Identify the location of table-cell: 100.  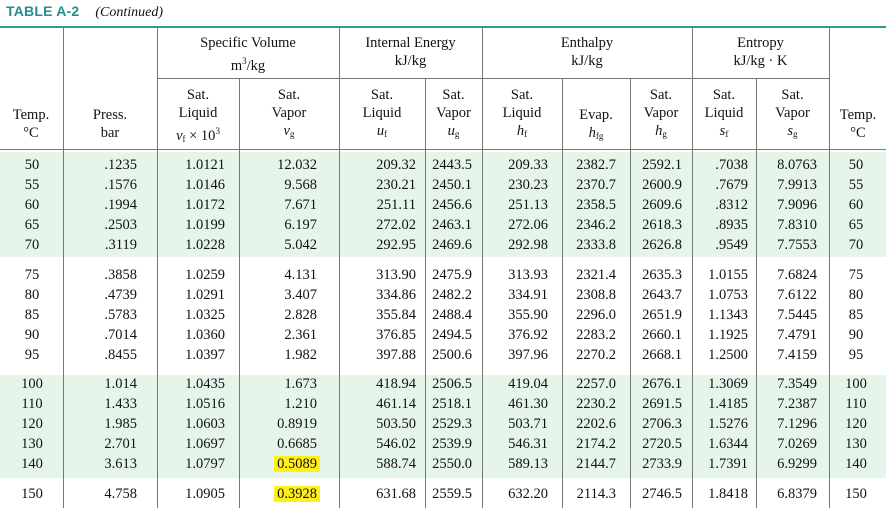
(856, 384).